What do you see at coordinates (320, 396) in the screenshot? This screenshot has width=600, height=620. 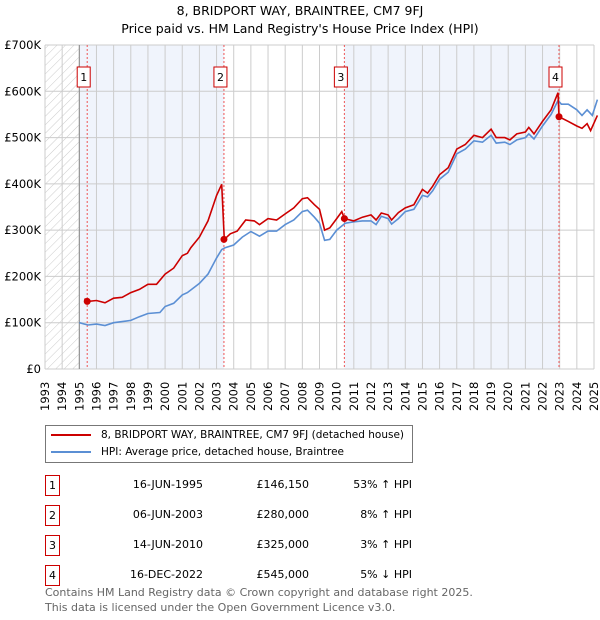 I see `x-tick-label: 2009` at bounding box center [320, 396].